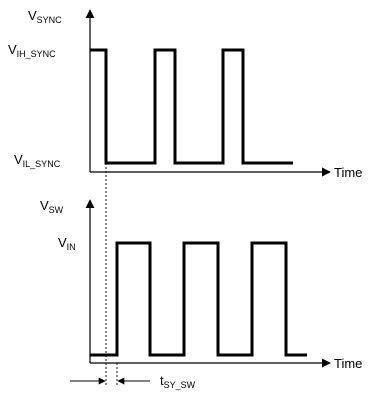 The image size is (369, 393). Describe the element at coordinates (348, 172) in the screenshot. I see `sync-time-label: Time` at that location.